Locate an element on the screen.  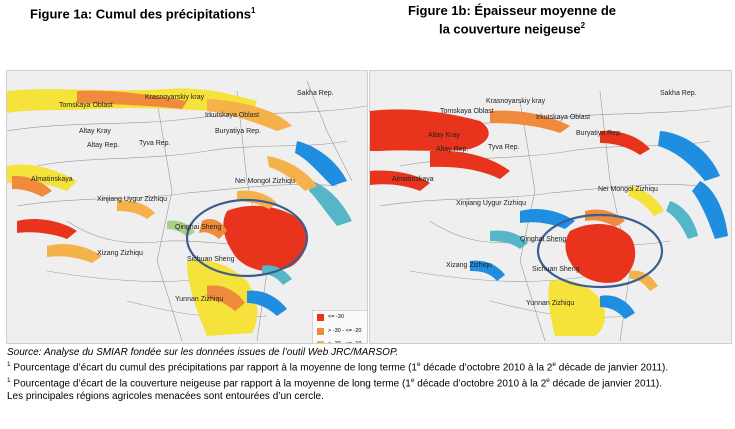
label-b-sakha: Sakha Rep. is located at coordinates (678, 93).